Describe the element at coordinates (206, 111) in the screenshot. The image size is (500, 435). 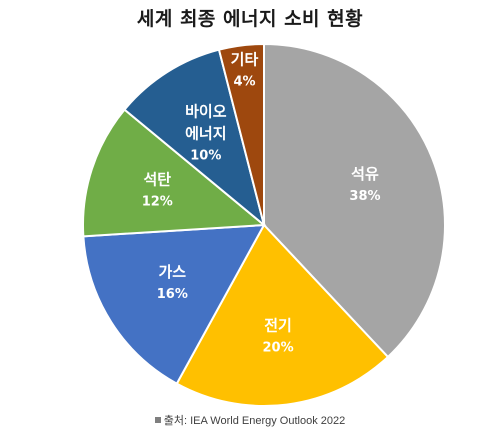
I see `slice-label-4-0: 바이오` at that location.